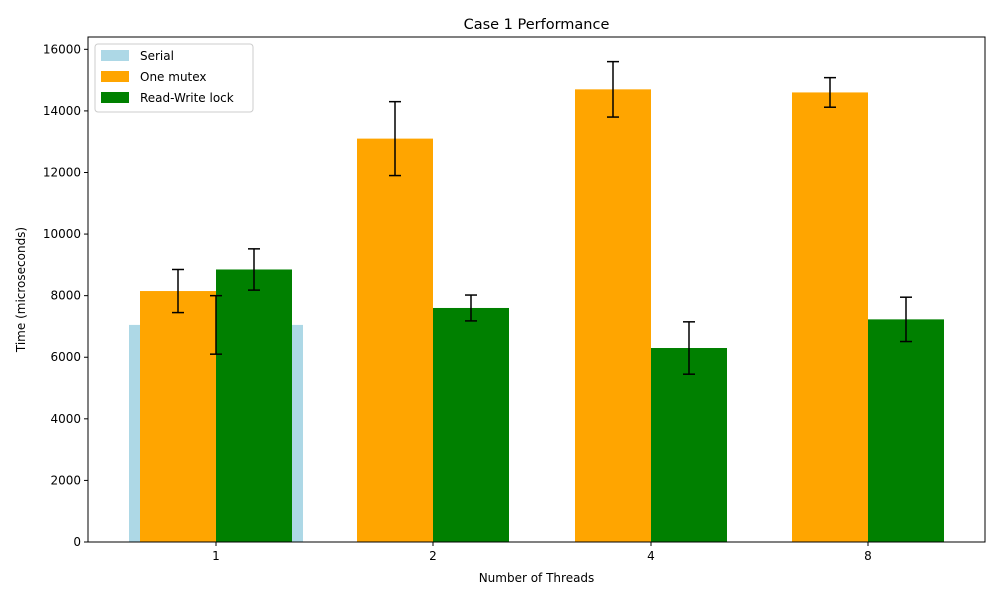  What do you see at coordinates (537, 25) in the screenshot?
I see `chart-title: Case 1 Performance` at bounding box center [537, 25].